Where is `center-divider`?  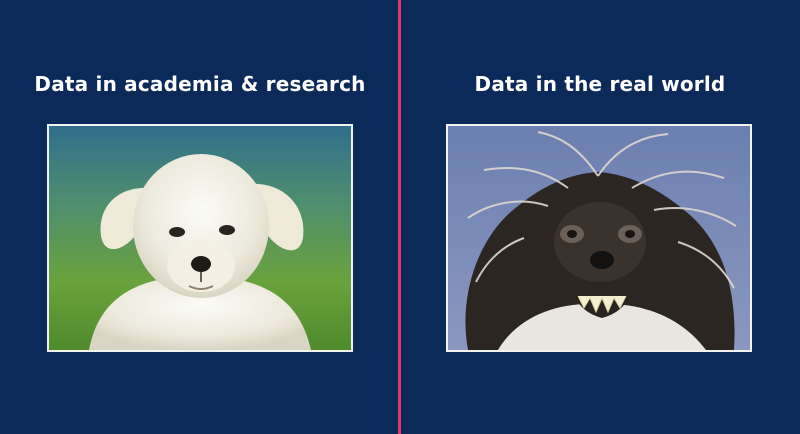
center-divider is located at coordinates (399, 217).